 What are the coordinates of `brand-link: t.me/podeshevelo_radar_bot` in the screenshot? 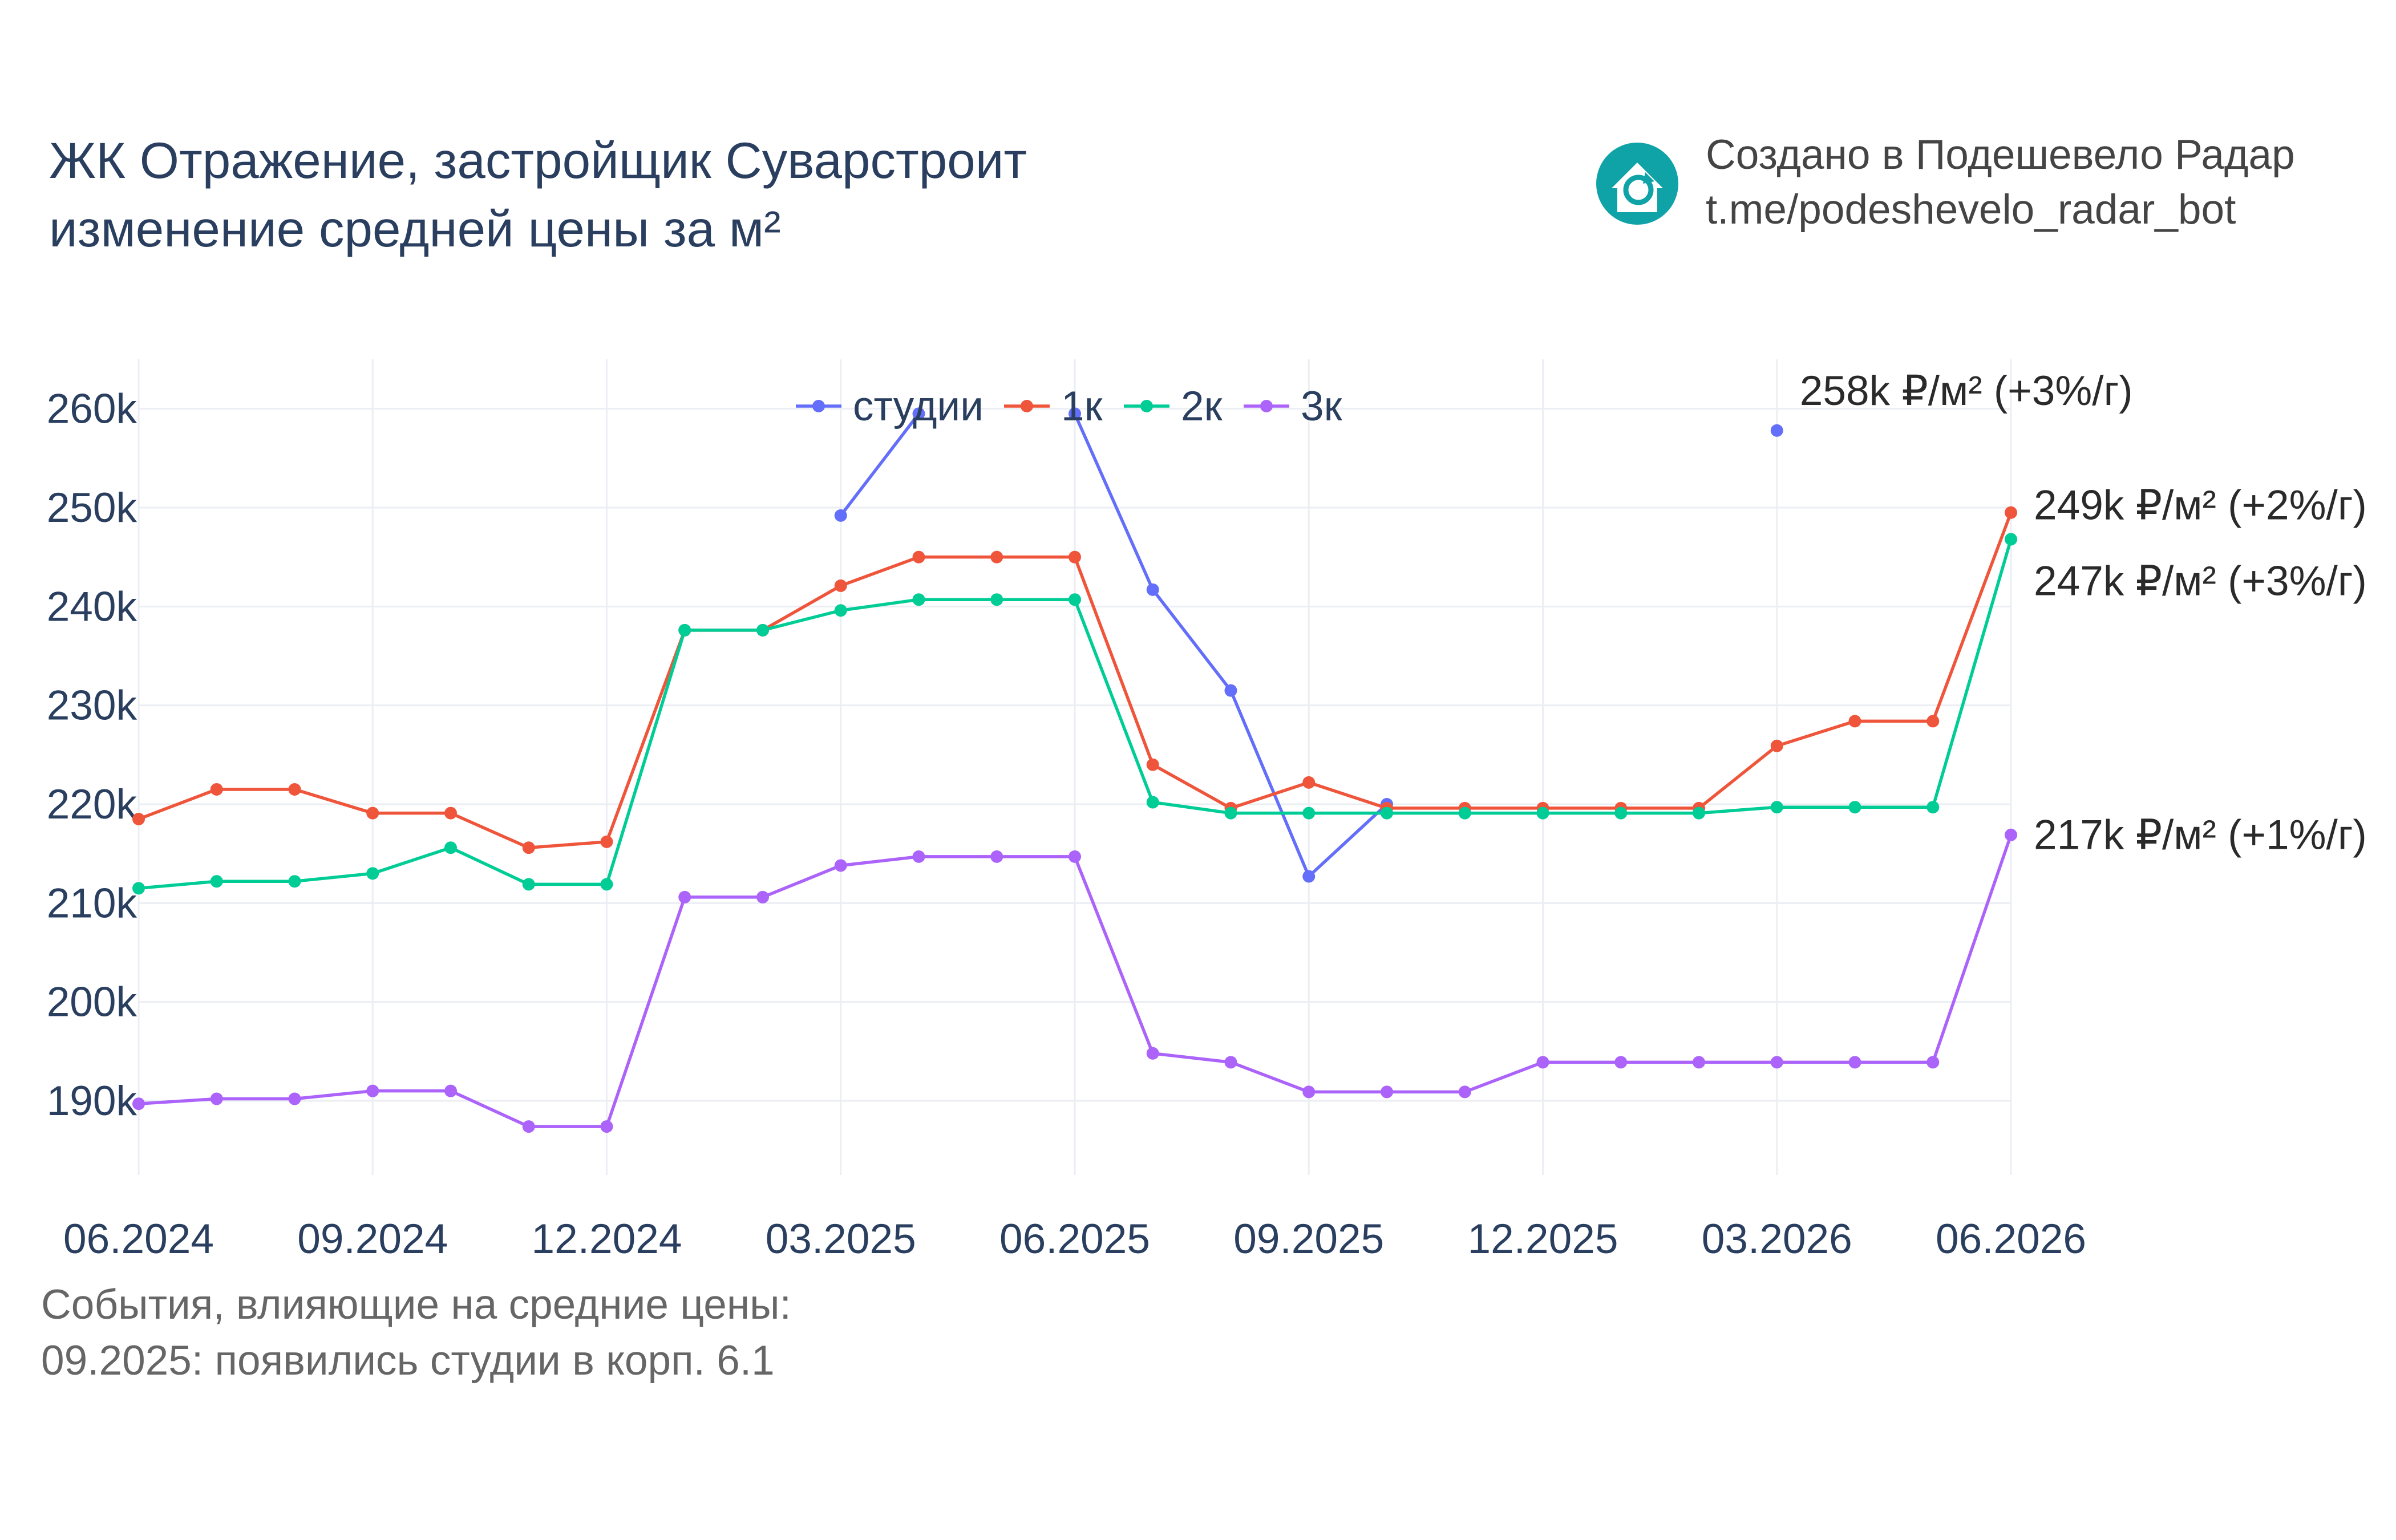 It's located at (1971, 210).